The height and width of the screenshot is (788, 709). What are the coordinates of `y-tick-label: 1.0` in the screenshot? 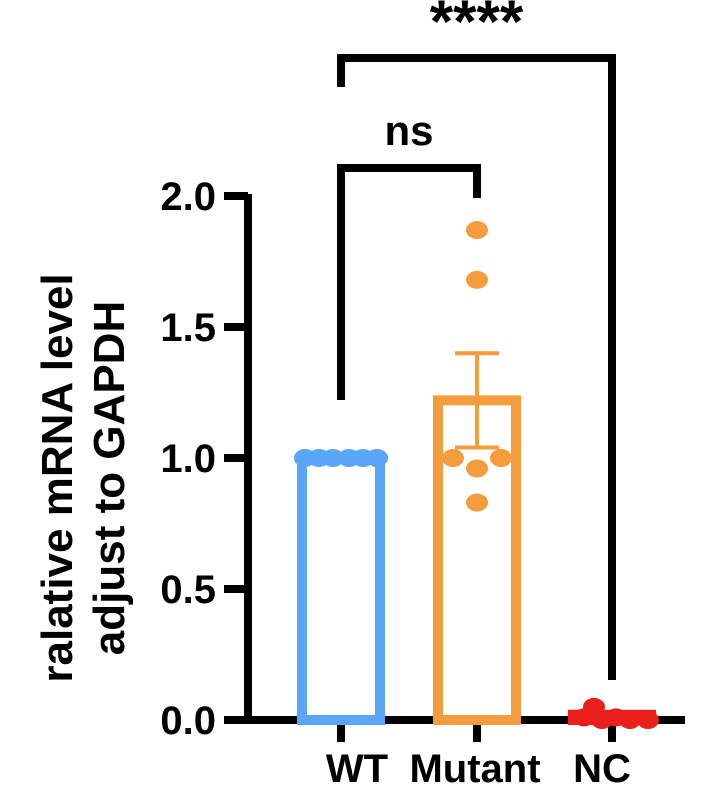 It's located at (188, 459).